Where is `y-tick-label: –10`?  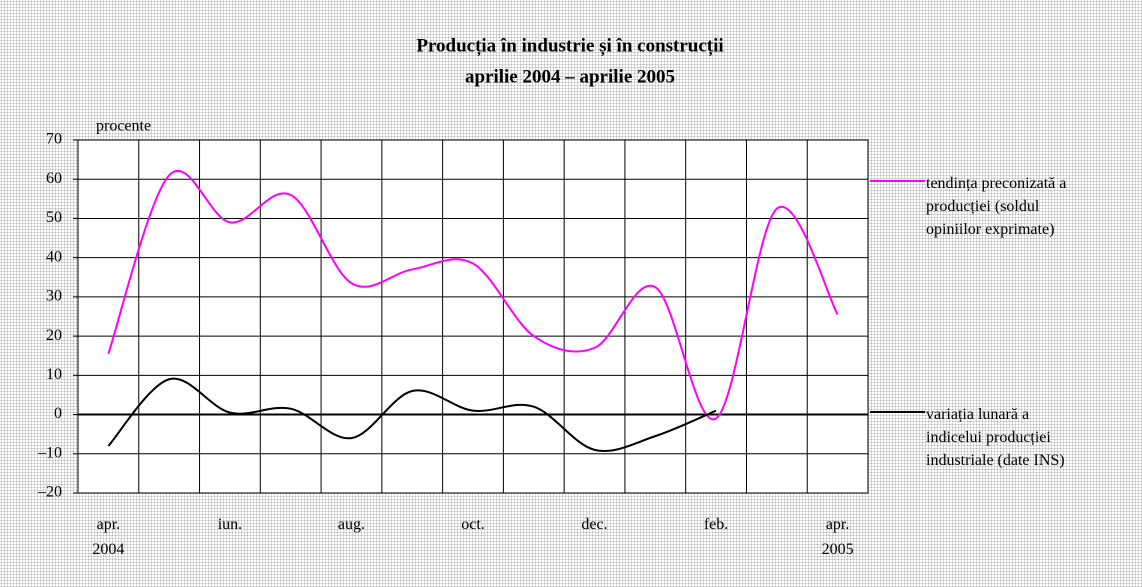 y-tick-label: –10 is located at coordinates (49, 452).